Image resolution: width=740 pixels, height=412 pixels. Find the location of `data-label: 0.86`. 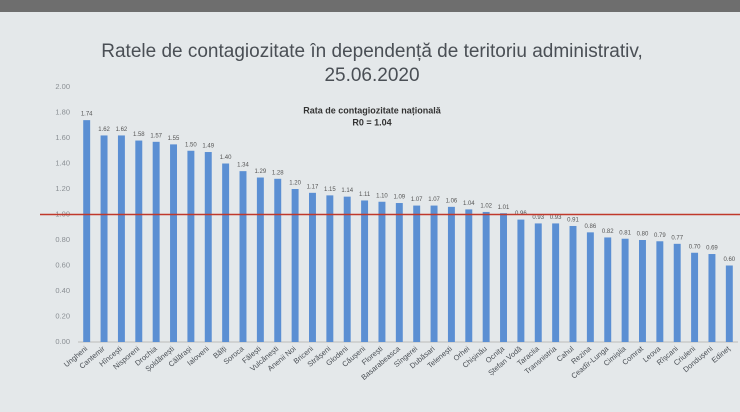

data-label: 0.86 is located at coordinates (591, 227).